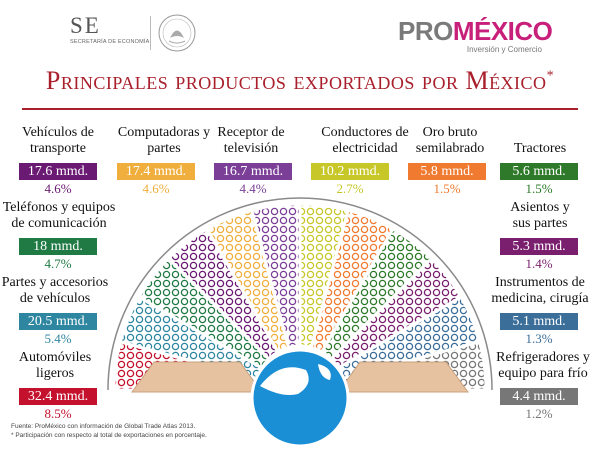 The height and width of the screenshot is (450, 600). Describe the element at coordinates (502, 31) in the screenshot. I see `promexico-mexico: MÉXICO` at that location.